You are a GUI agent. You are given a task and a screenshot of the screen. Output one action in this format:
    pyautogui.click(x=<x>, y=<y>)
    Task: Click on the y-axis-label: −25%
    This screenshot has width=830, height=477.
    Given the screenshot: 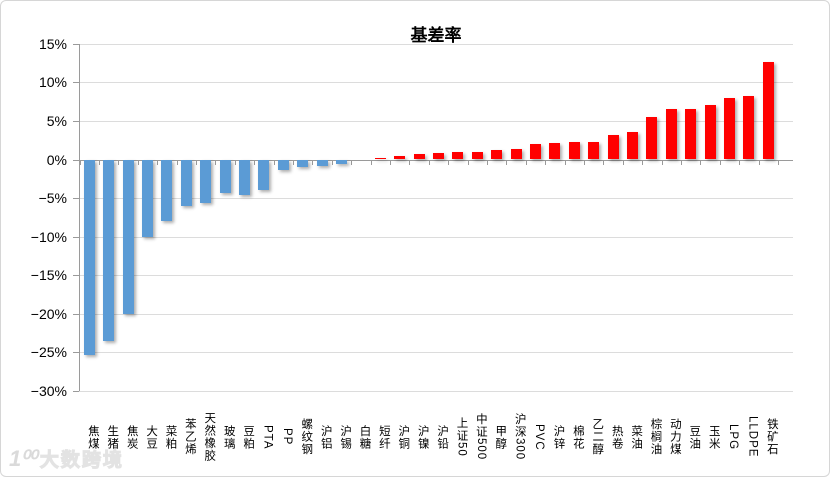 What is the action you would take?
    pyautogui.click(x=48, y=352)
    